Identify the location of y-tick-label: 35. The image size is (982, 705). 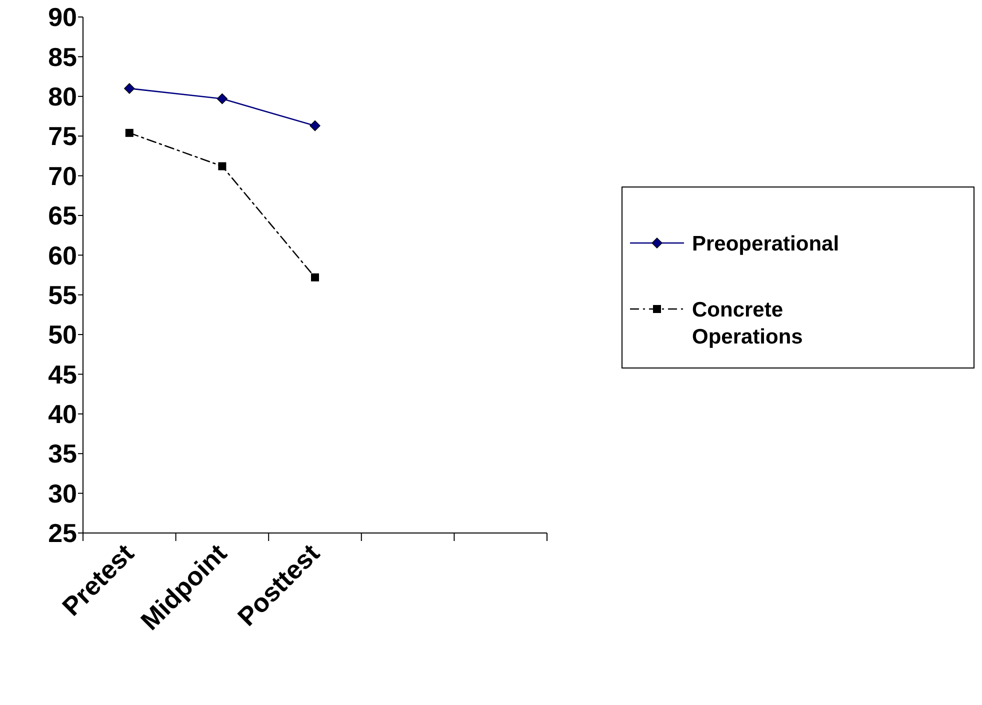
(62, 453).